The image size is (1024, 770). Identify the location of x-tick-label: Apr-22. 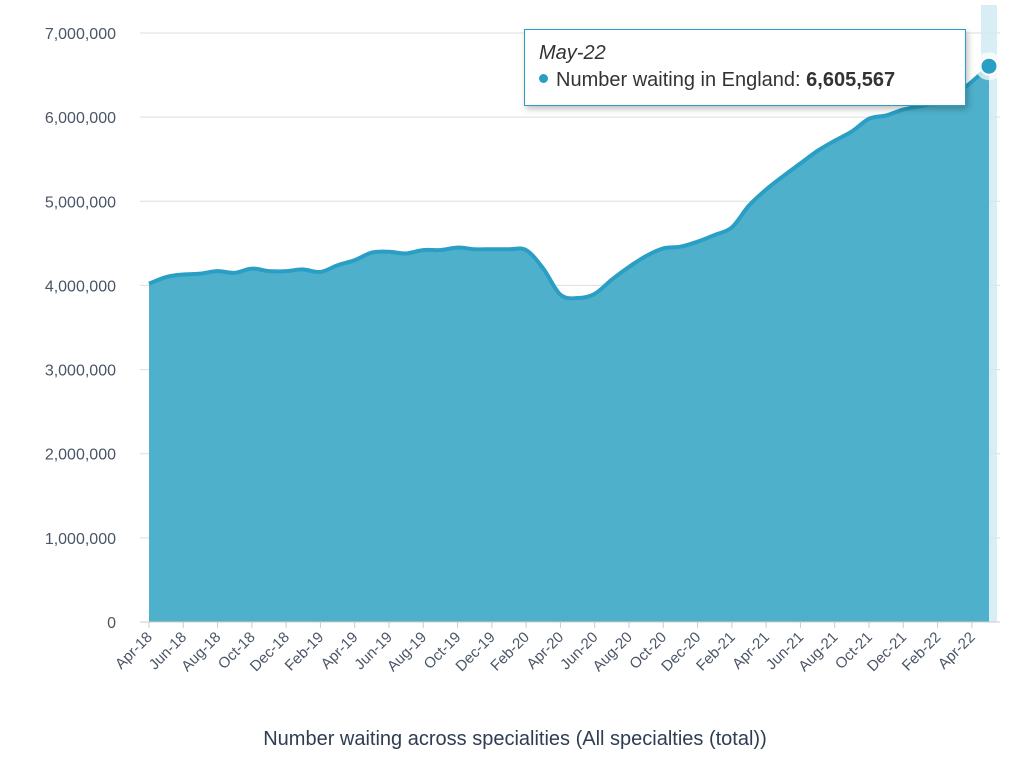
(957, 651).